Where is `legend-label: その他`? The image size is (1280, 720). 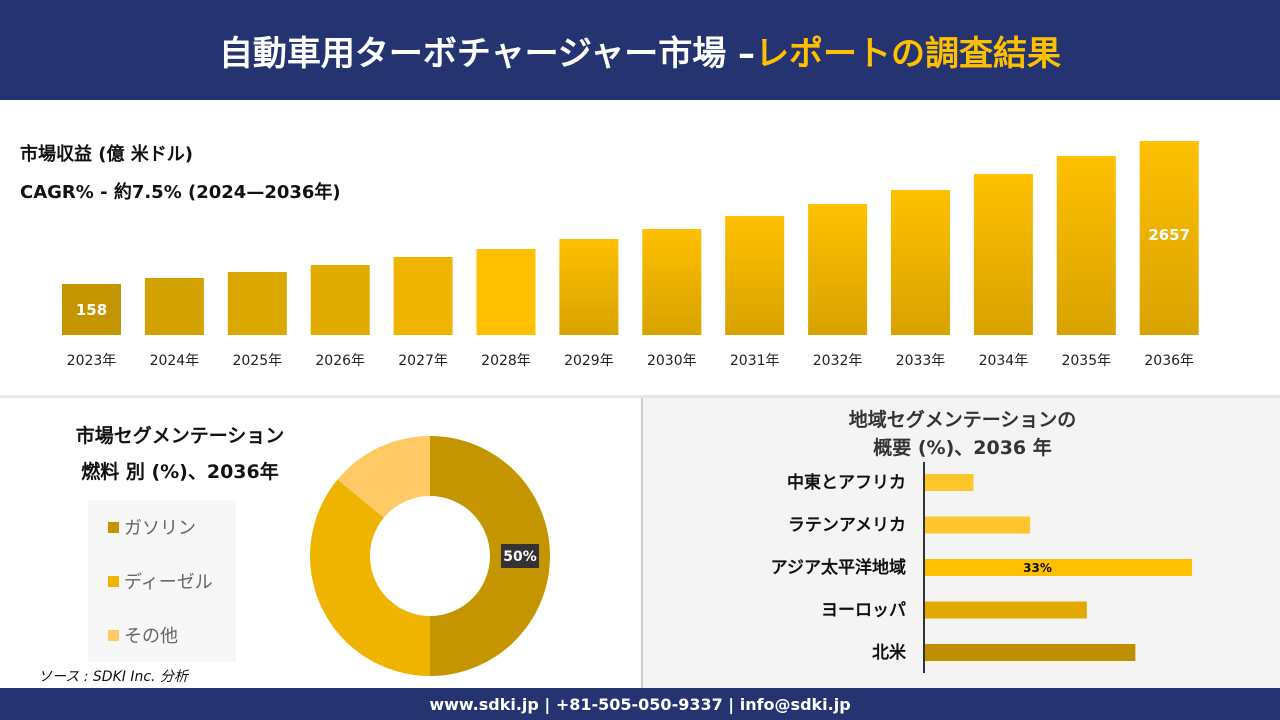
legend-label: その他 is located at coordinates (151, 636).